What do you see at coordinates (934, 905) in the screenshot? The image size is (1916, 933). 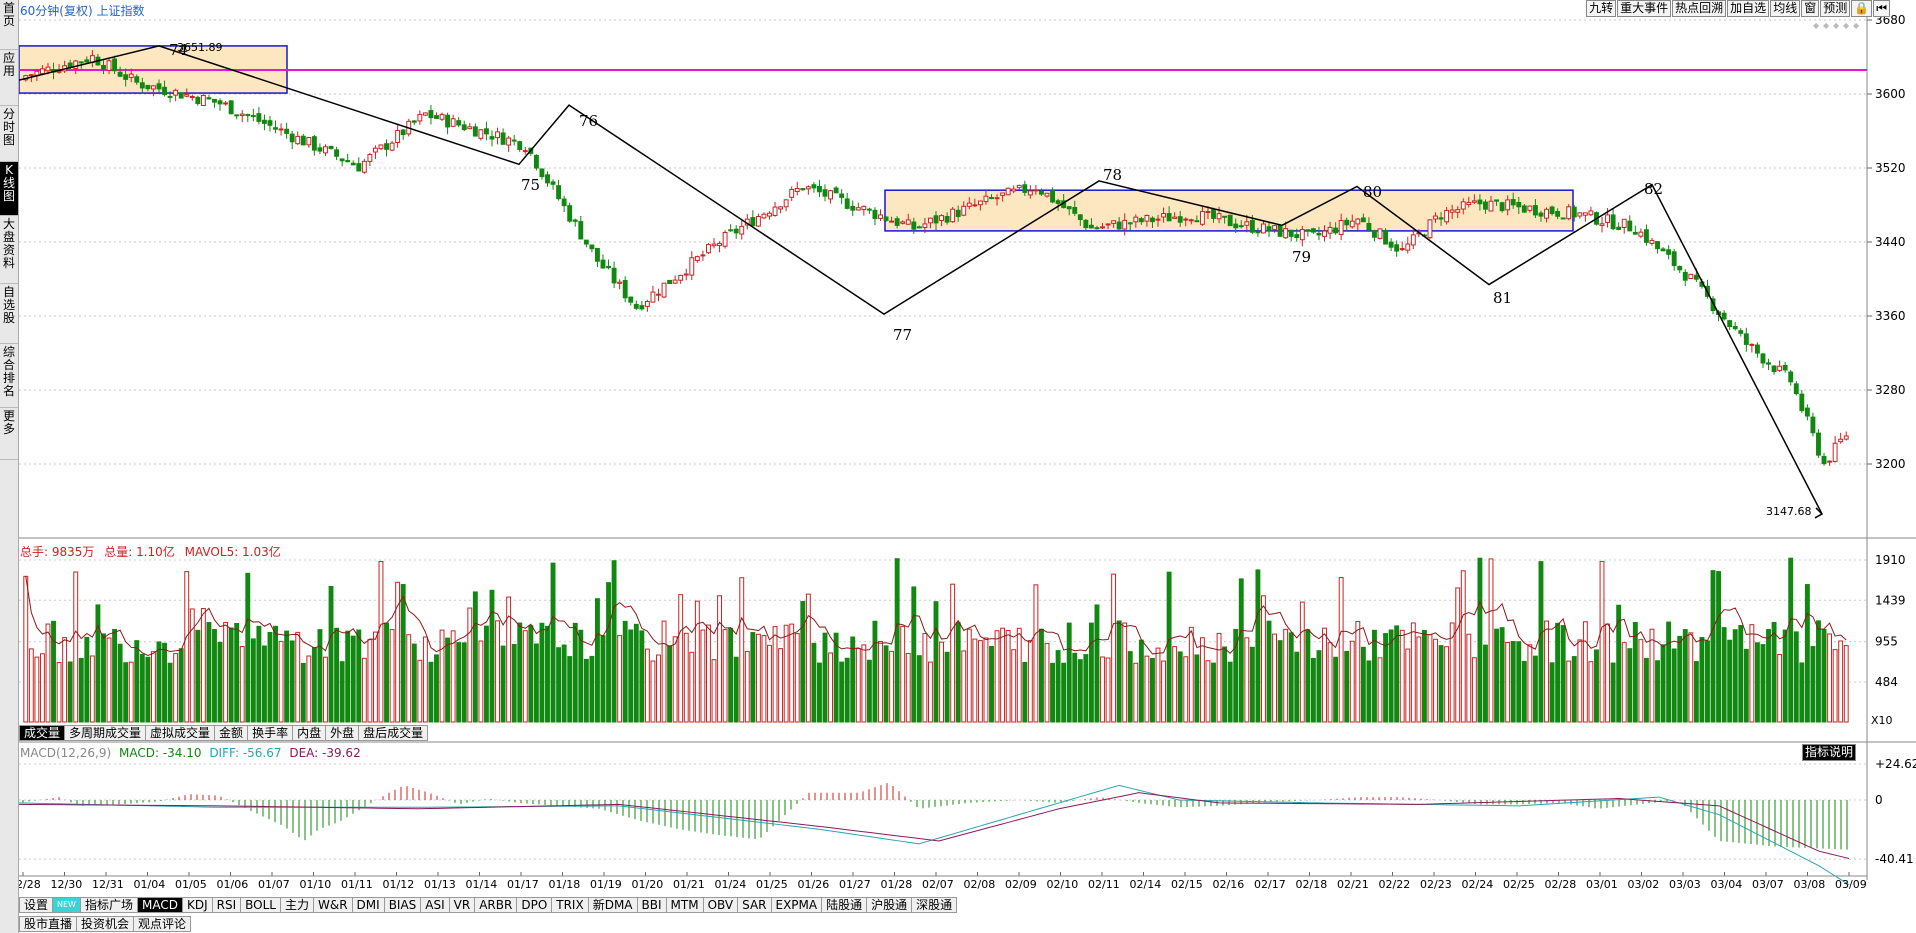 I see `indicator-tab-24: 深股通` at bounding box center [934, 905].